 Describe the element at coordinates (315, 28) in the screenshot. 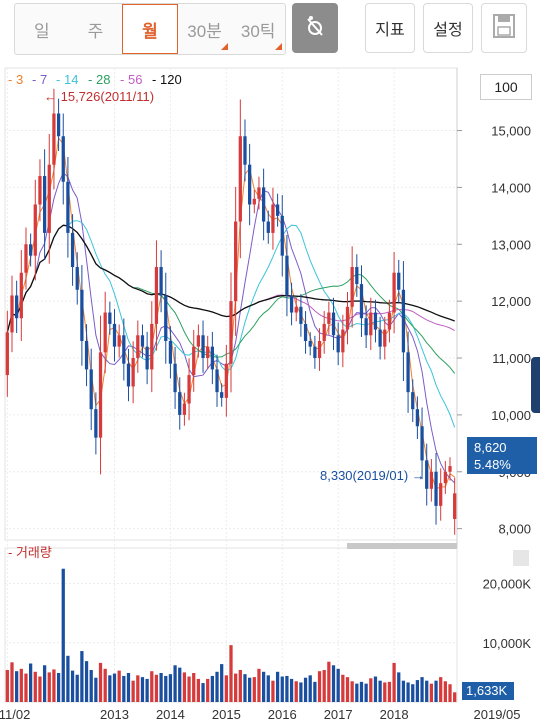

I see `draw-tool-button` at that location.